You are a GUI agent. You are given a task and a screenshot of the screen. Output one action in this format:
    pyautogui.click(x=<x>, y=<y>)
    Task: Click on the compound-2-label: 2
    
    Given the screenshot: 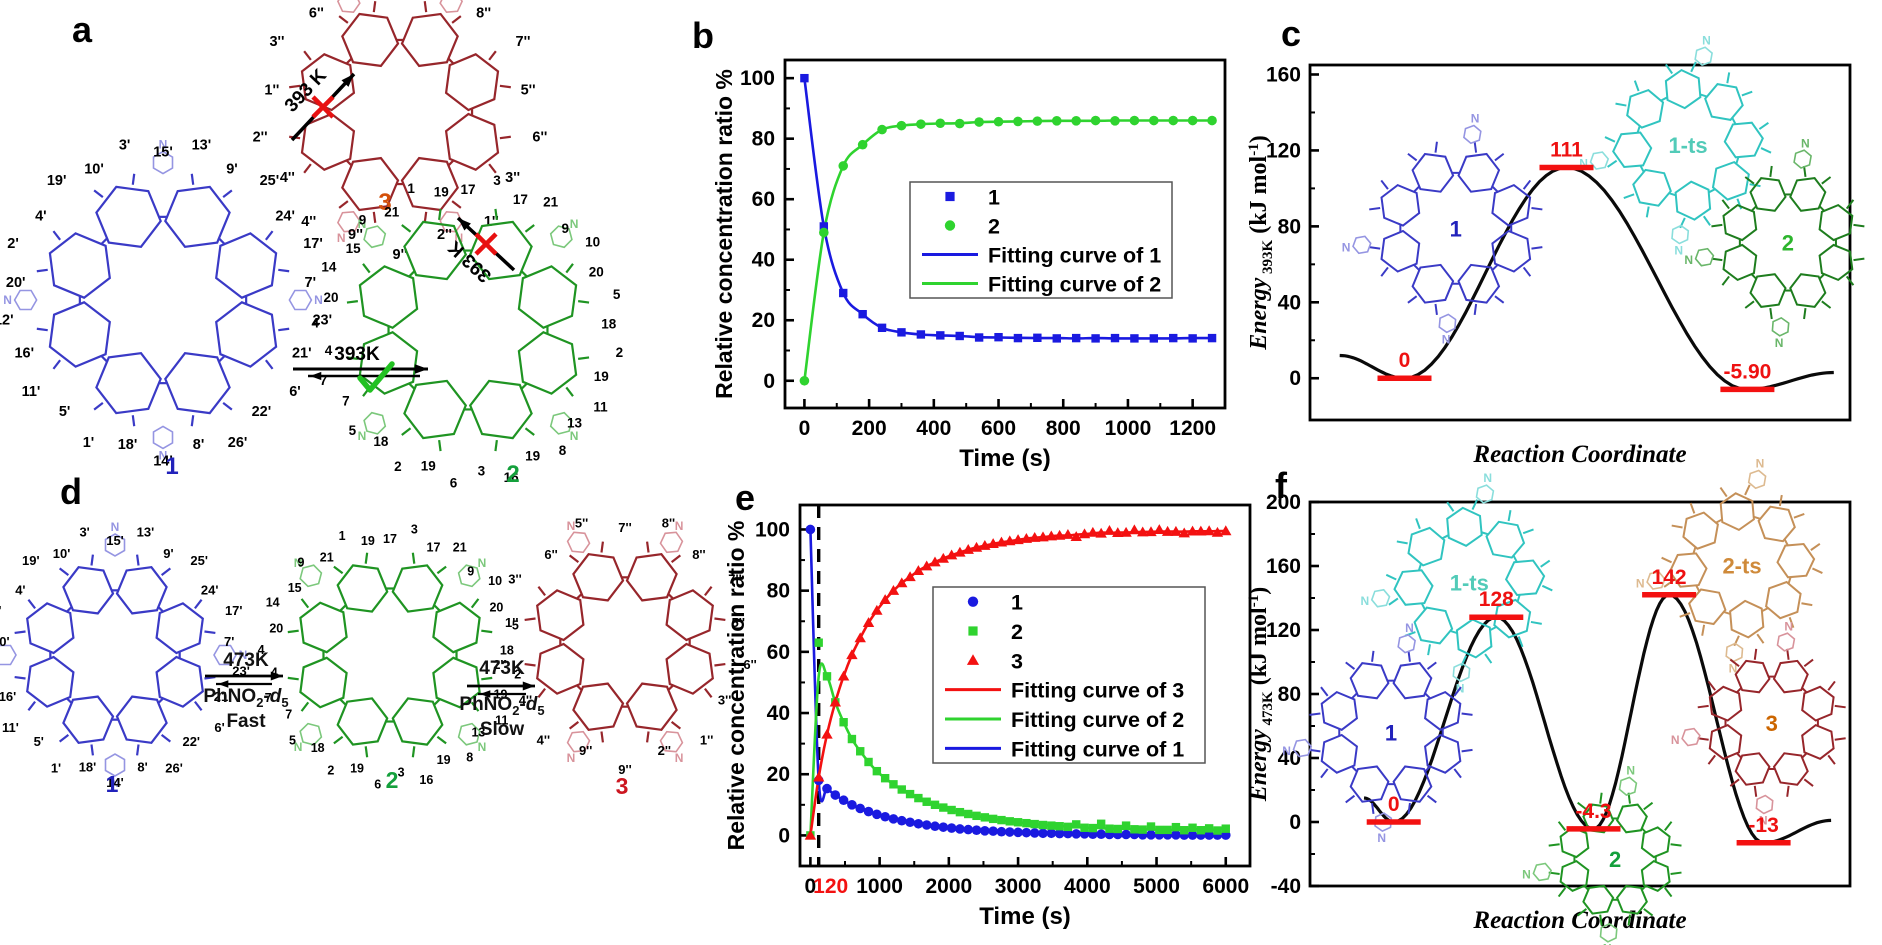 What is the action you would take?
    pyautogui.click(x=392, y=780)
    